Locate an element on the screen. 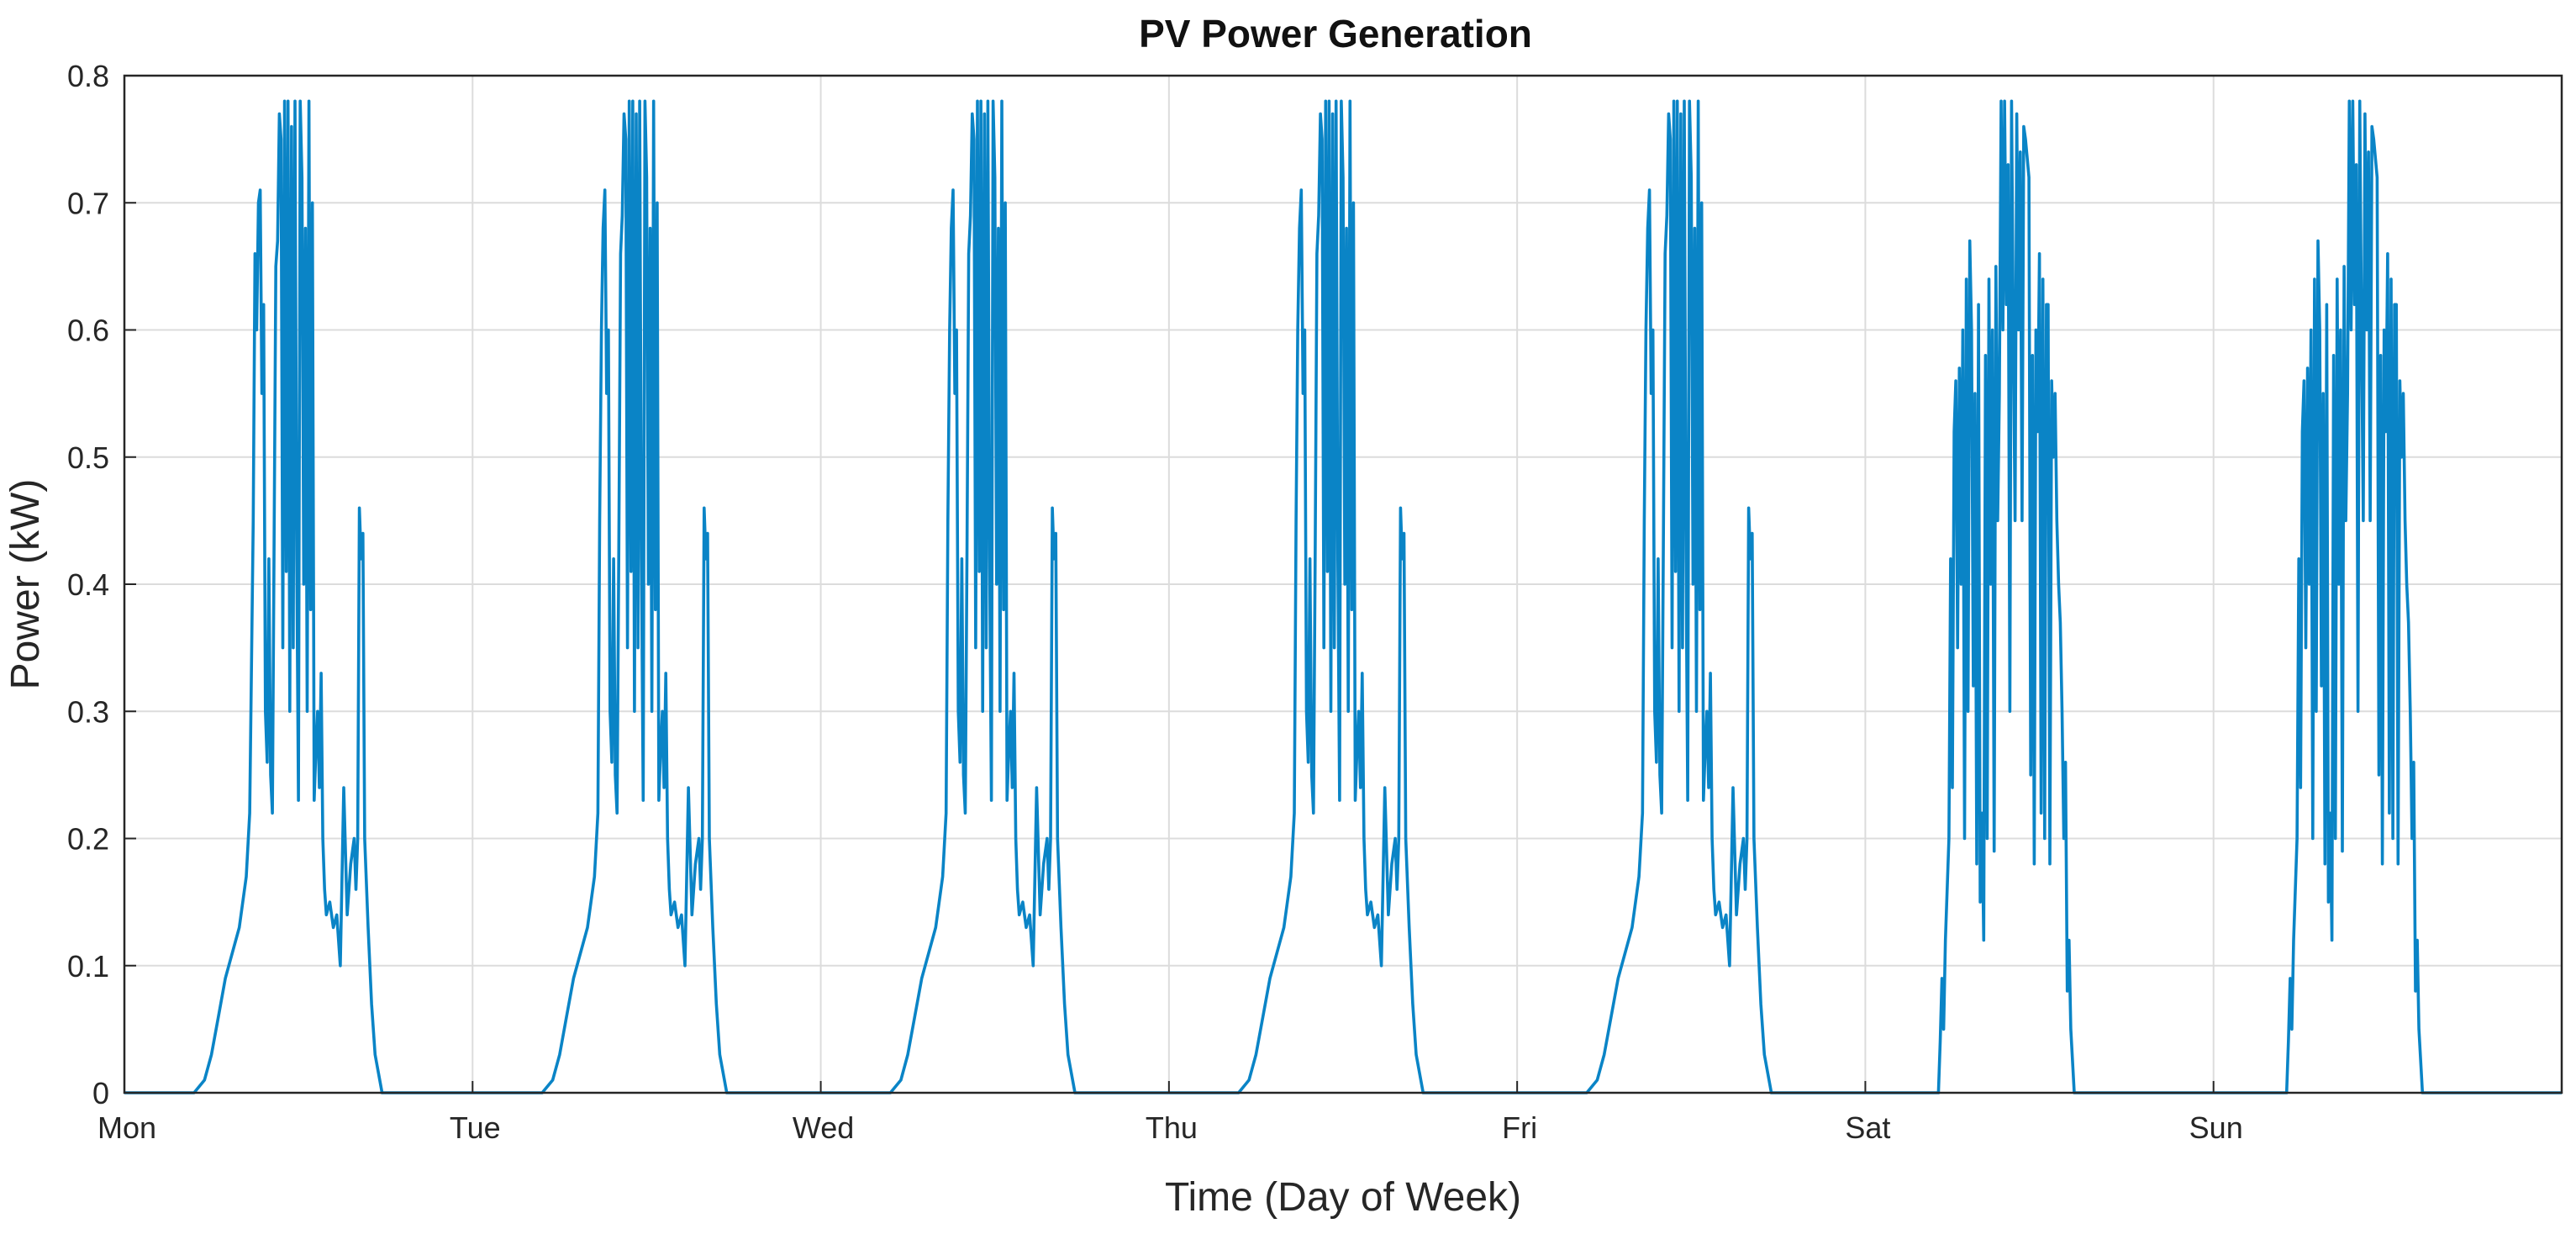 This screenshot has height=1234, width=2576. x-axis-label: Time (Day of Week) is located at coordinates (1343, 1197).